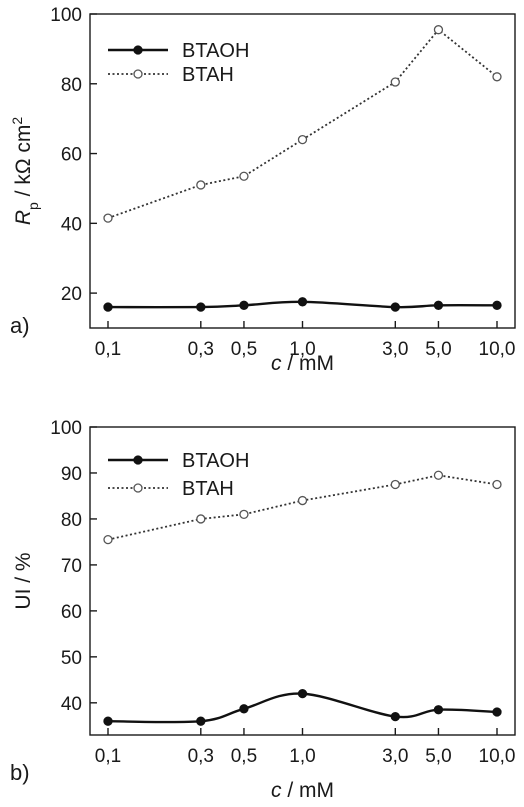 The width and height of the screenshot is (524, 807). I want to click on y-axis-label: UI / %, so click(23, 580).